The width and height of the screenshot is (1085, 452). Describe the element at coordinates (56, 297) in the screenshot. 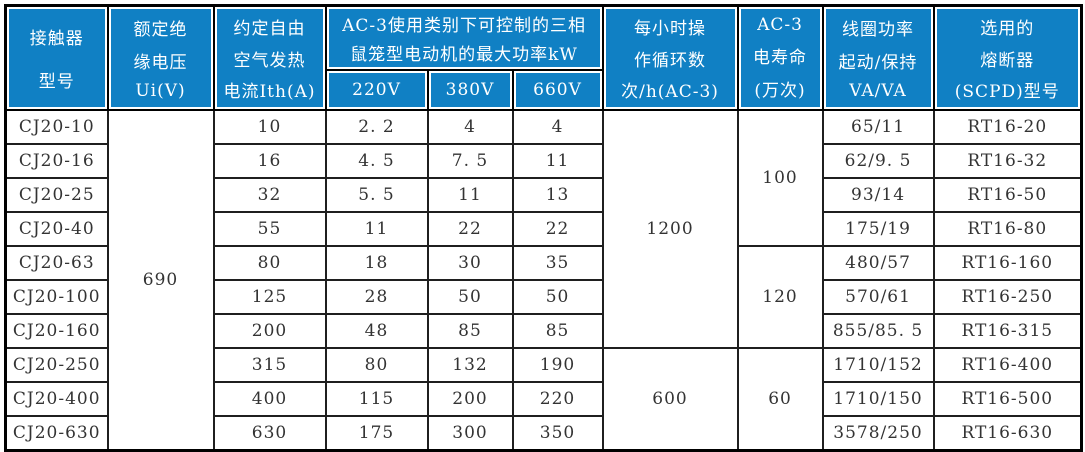

I see `cell-model: CJ20-100` at that location.